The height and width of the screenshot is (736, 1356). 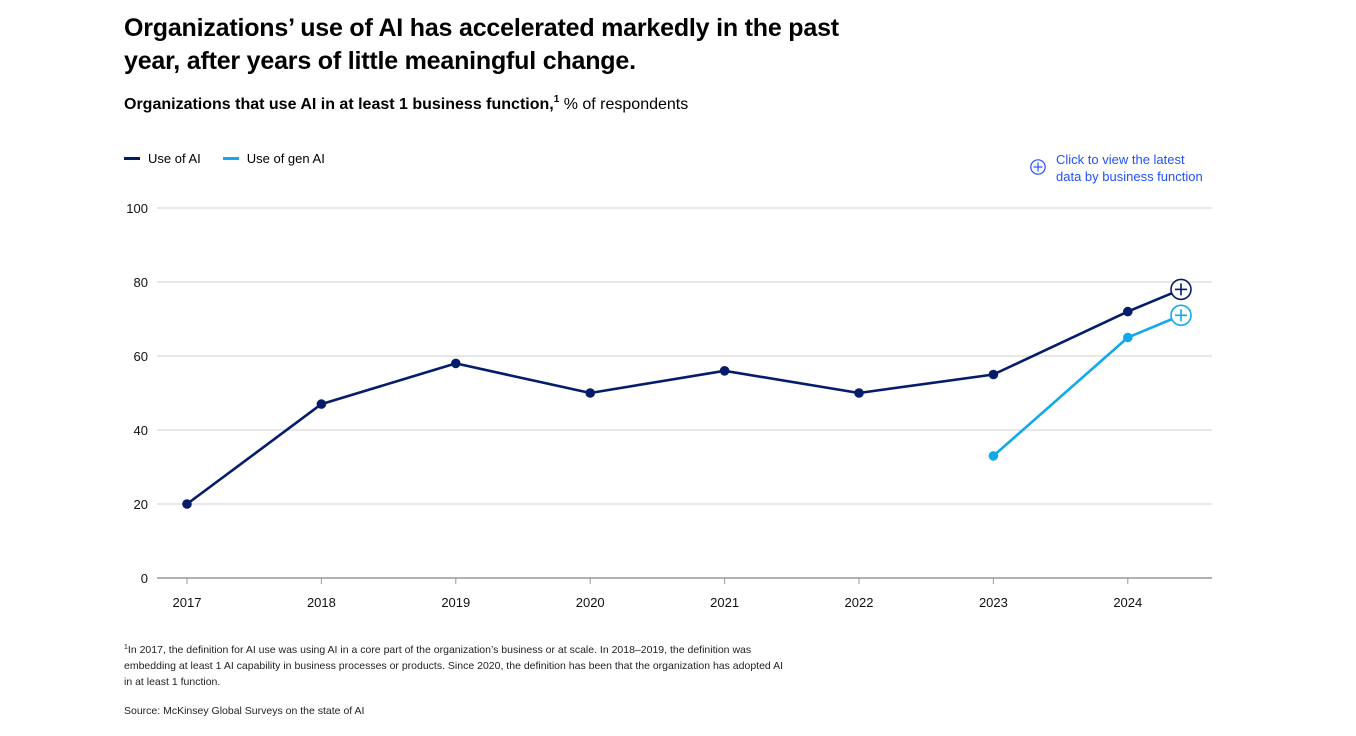 What do you see at coordinates (137, 208) in the screenshot?
I see `y-tick-label: 100` at bounding box center [137, 208].